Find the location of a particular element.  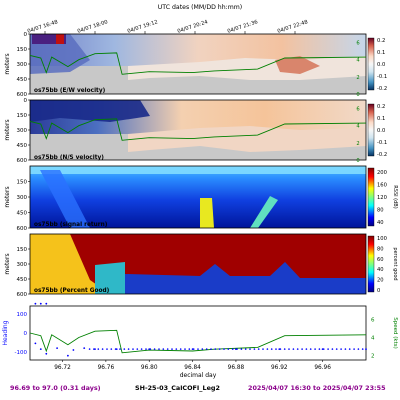

rssi-colorbar-ticks: 200 160 120 80 40 is located at coordinates (382, 198).